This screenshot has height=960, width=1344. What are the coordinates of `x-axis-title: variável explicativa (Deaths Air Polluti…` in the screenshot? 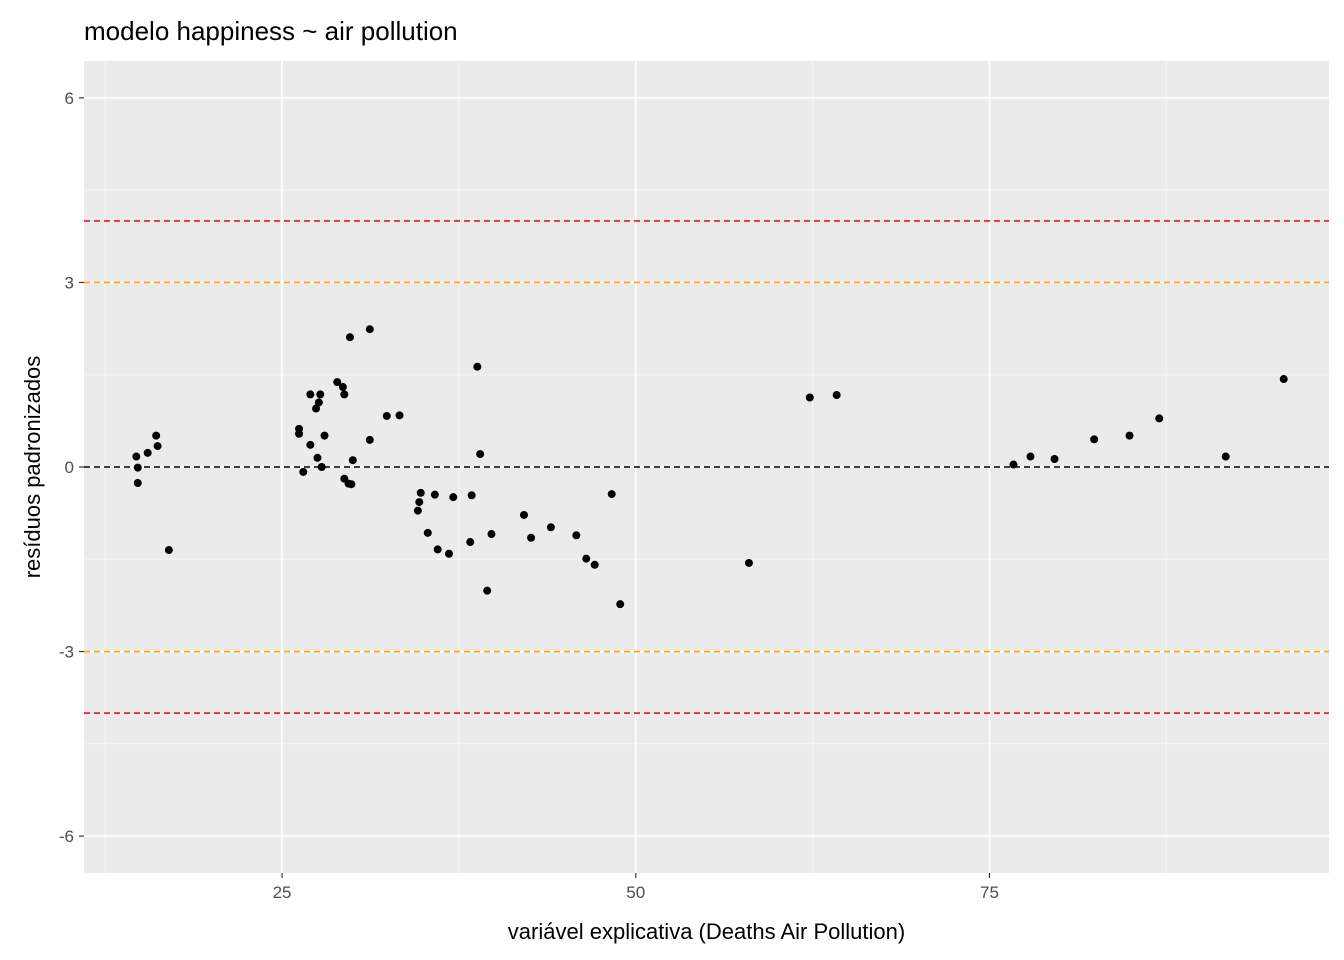 It's located at (706, 931).